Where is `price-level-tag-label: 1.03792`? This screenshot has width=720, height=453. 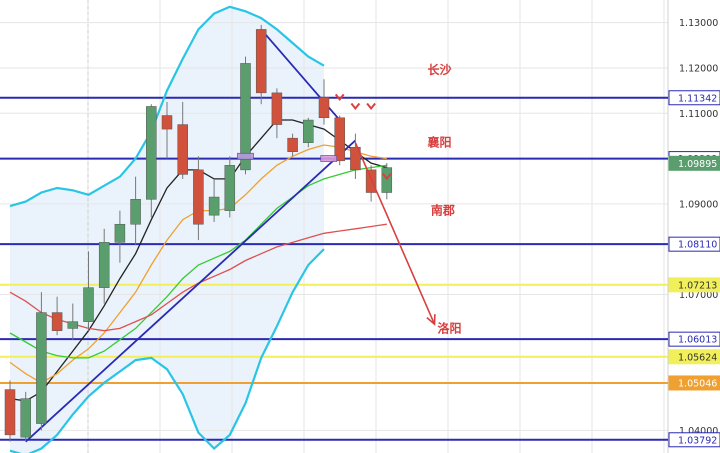 price-level-tag-label: 1.03792 is located at coordinates (697, 440).